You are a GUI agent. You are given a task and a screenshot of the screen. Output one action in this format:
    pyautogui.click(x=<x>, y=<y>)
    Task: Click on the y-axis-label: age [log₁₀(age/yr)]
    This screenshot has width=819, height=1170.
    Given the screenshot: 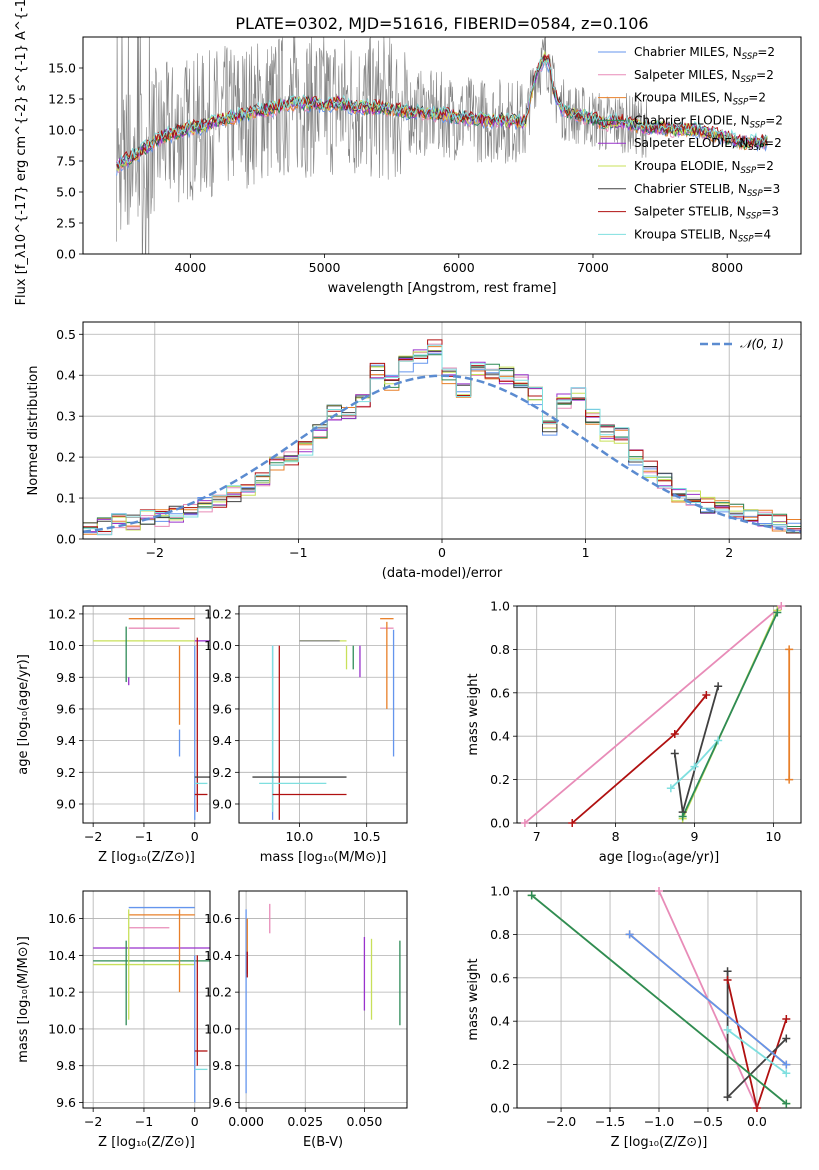 What is the action you would take?
    pyautogui.click(x=23, y=714)
    